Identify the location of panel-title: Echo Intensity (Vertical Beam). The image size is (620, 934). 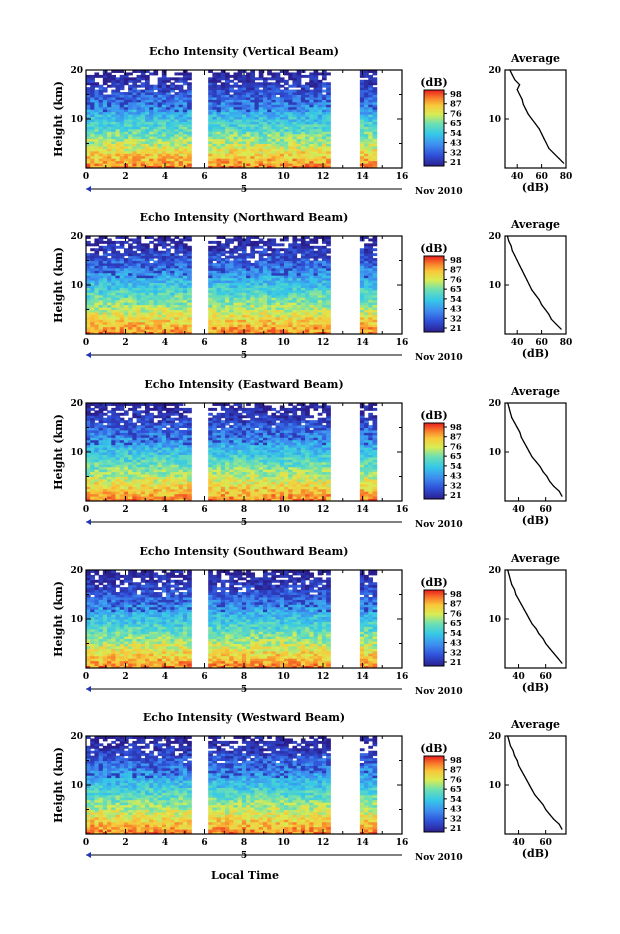
(244, 51).